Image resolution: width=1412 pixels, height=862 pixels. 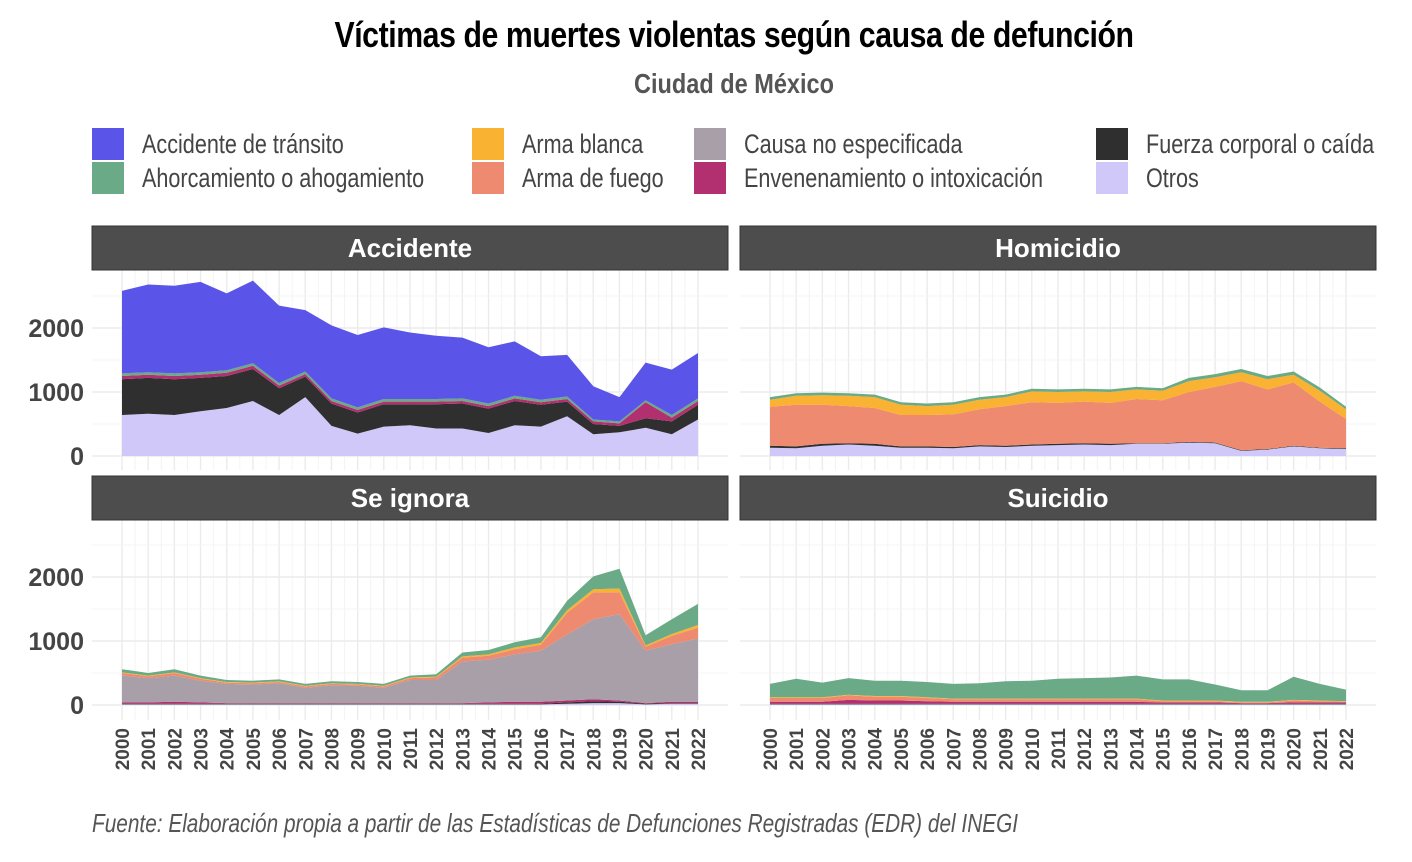 I want to click on legend-label: Ahorcamiento o ahogamiento, so click(x=283, y=177).